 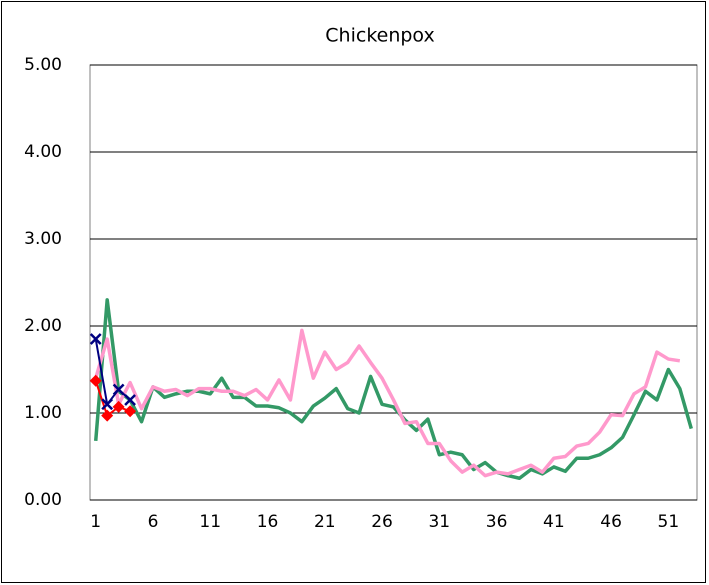 What do you see at coordinates (554, 522) in the screenshot?
I see `x-tick-label: 41` at bounding box center [554, 522].